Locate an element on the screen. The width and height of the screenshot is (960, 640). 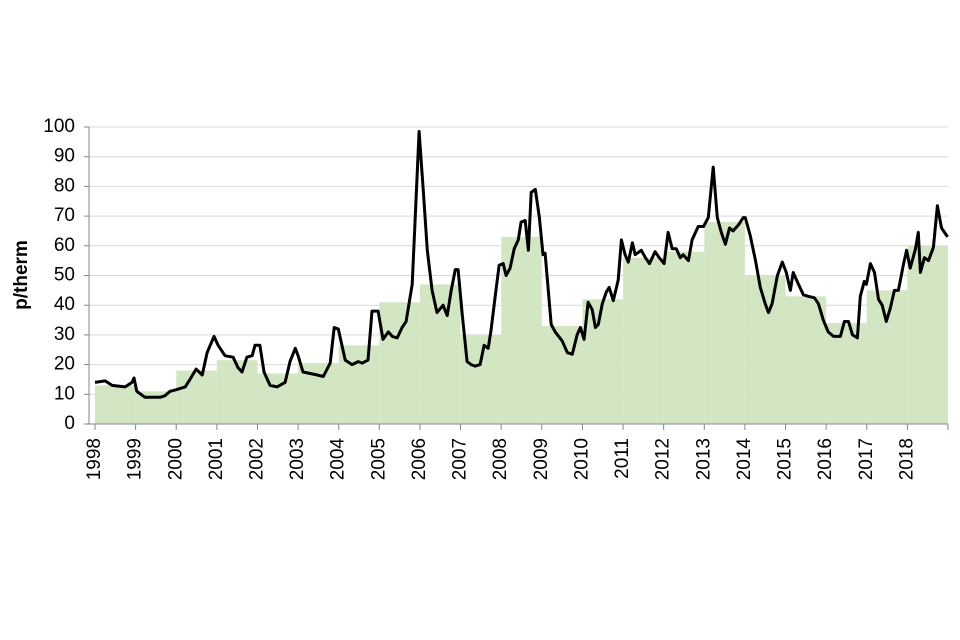
x-tick-label: 2001 is located at coordinates (216, 459).